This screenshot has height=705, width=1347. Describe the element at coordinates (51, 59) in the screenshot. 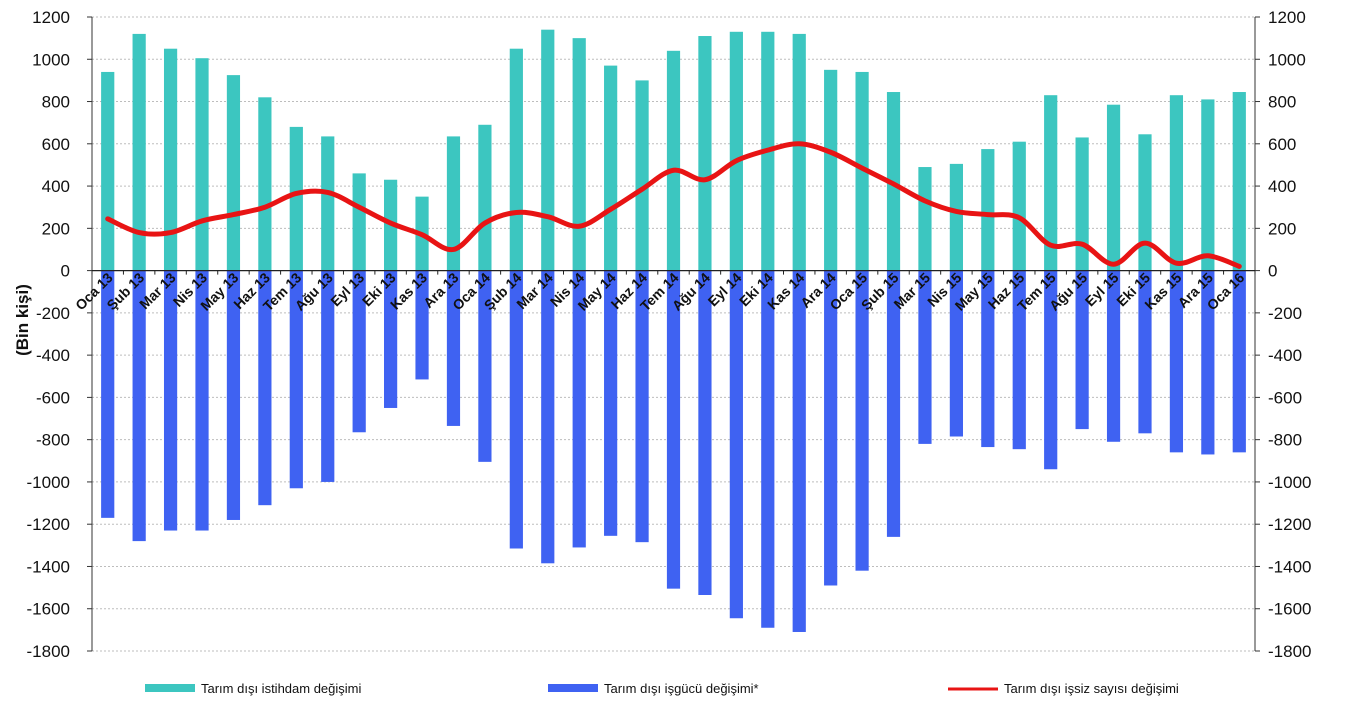

I see `y-tick-label-left: 1000` at that location.